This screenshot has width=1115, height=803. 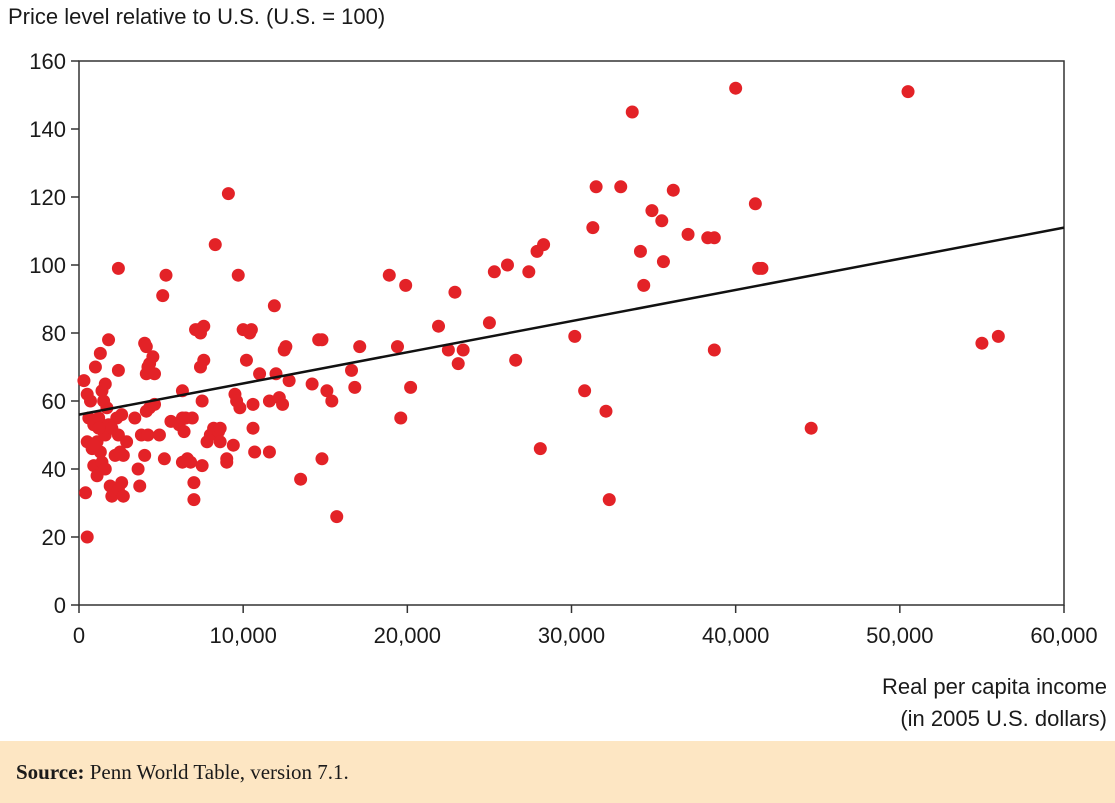 What do you see at coordinates (47, 61) in the screenshot?
I see `y-tick-label: 160` at bounding box center [47, 61].